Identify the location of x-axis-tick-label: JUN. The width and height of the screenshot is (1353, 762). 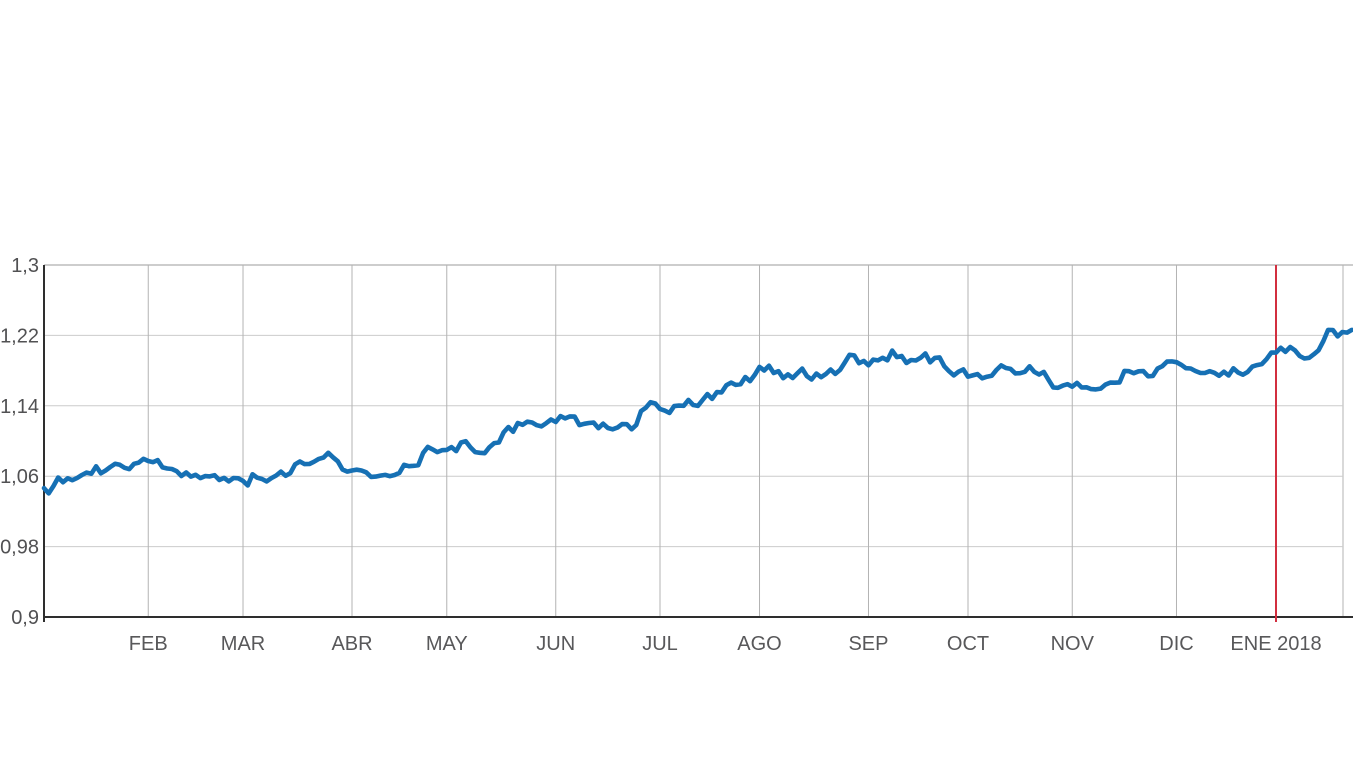
(555, 644).